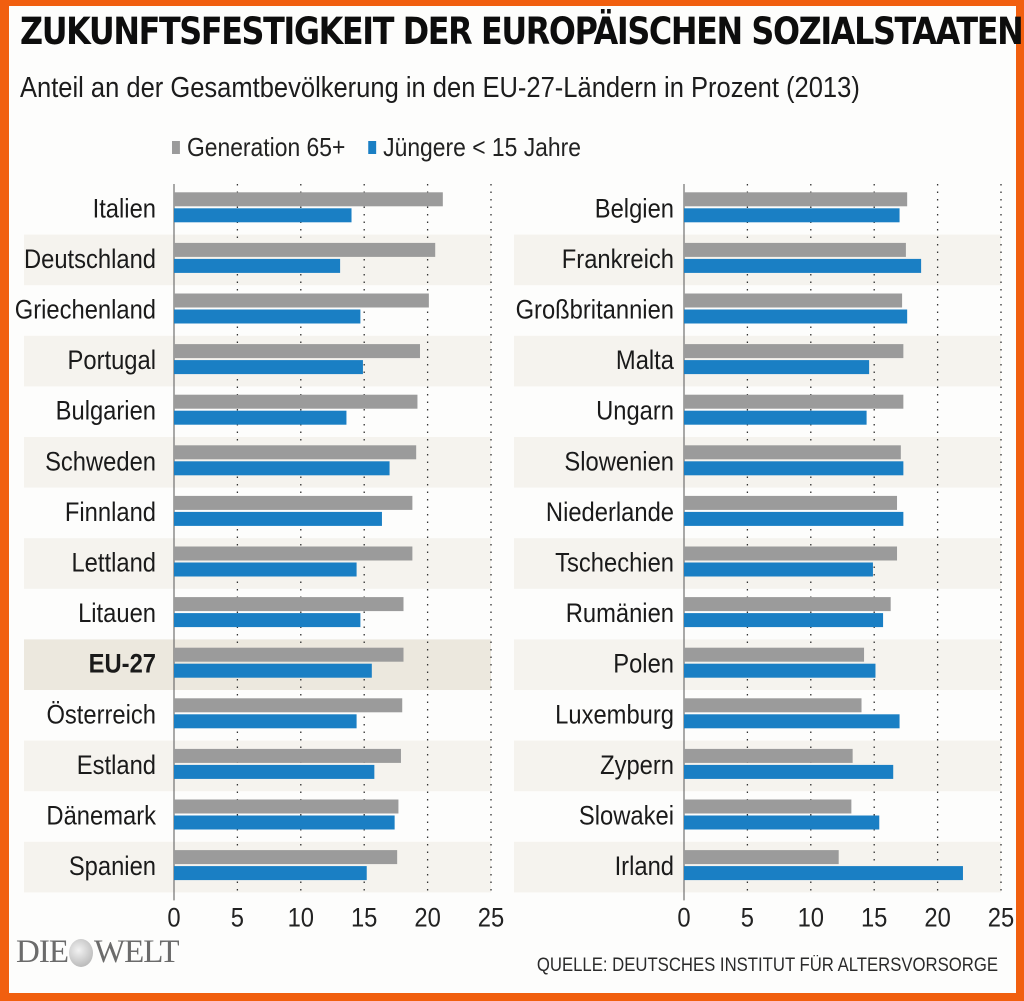 This screenshot has height=1001, width=1024. I want to click on legend-label: Generation 65+, so click(266, 147).